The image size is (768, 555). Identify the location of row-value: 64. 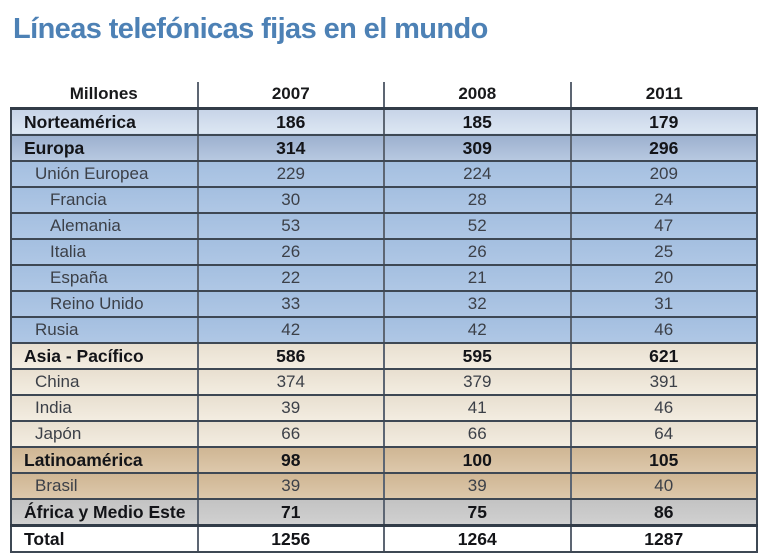
(663, 434).